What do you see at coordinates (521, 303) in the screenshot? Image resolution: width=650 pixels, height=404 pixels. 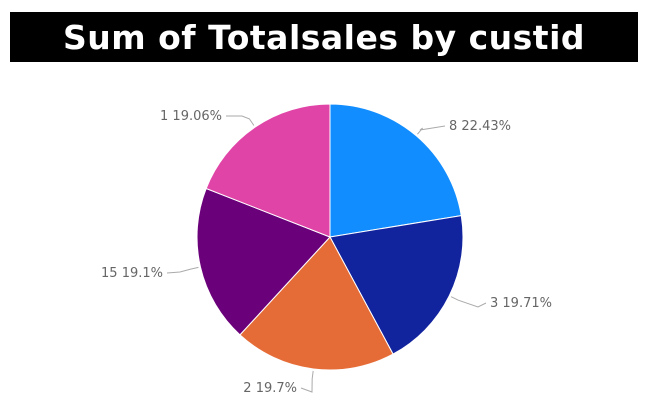 I see `data-label-3: 3 19.71%` at bounding box center [521, 303].